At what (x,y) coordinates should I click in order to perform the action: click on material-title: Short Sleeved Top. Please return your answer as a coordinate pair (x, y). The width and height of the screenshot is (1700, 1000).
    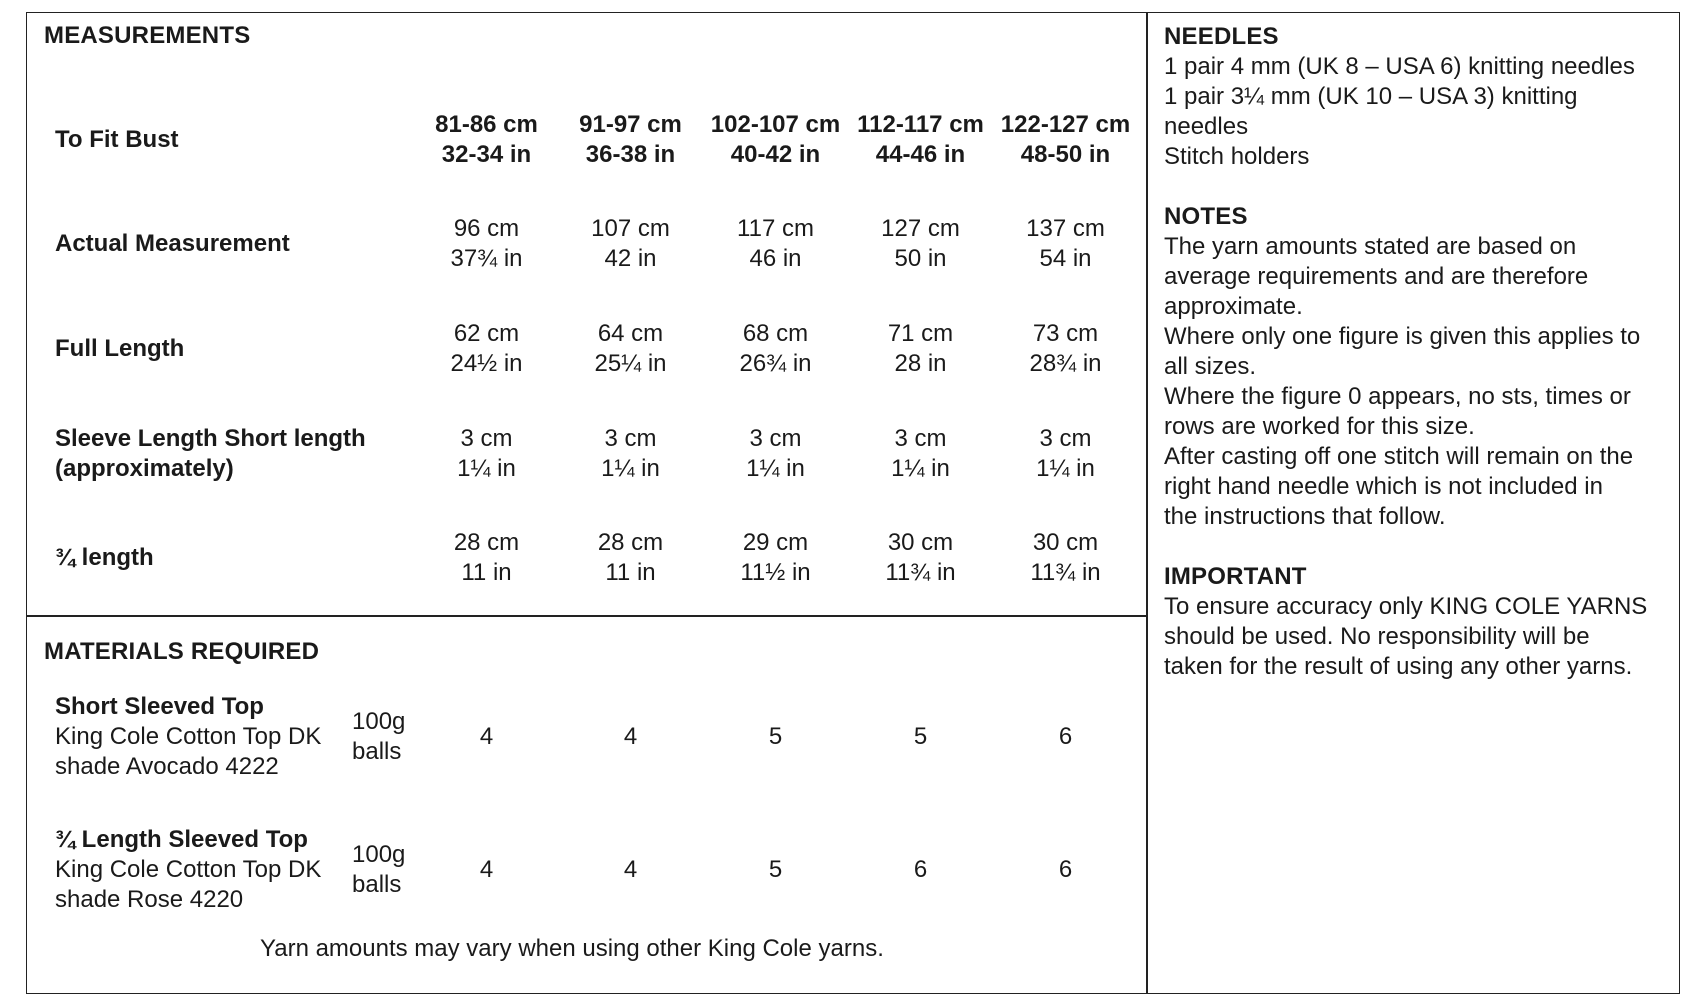
    Looking at the image, I should click on (159, 706).